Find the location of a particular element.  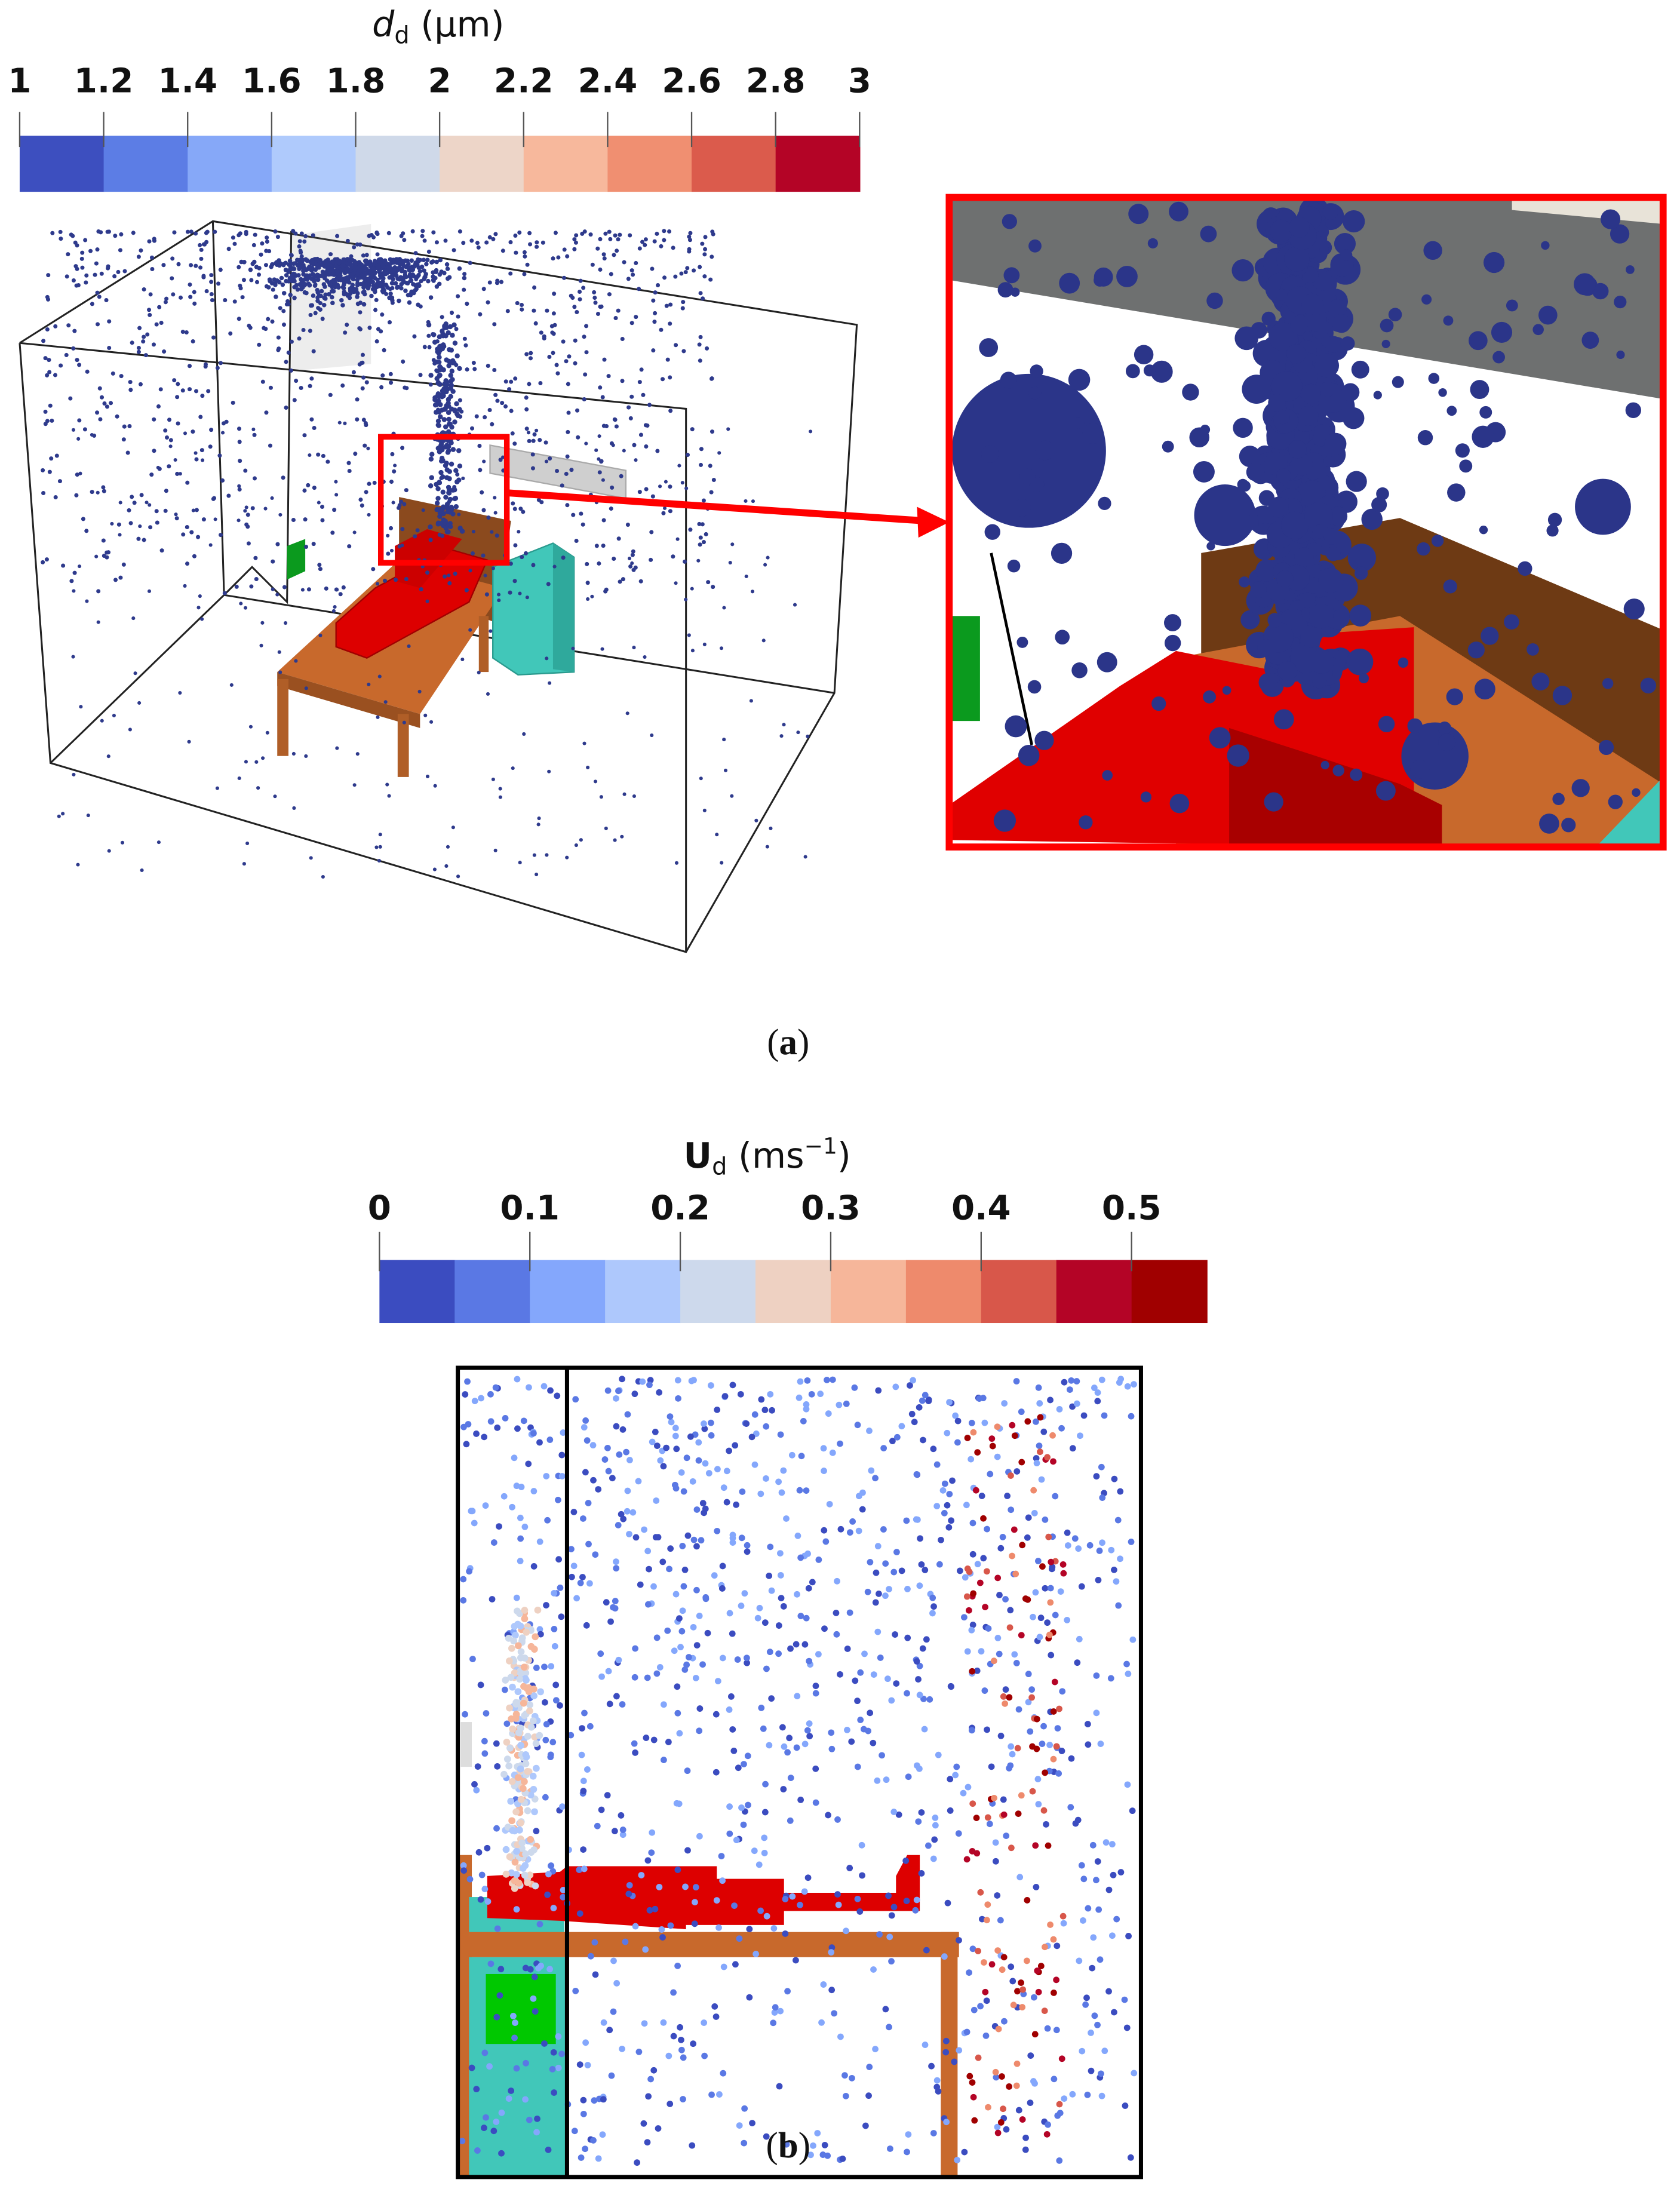

tick-label: 1.2 is located at coordinates (104, 82).